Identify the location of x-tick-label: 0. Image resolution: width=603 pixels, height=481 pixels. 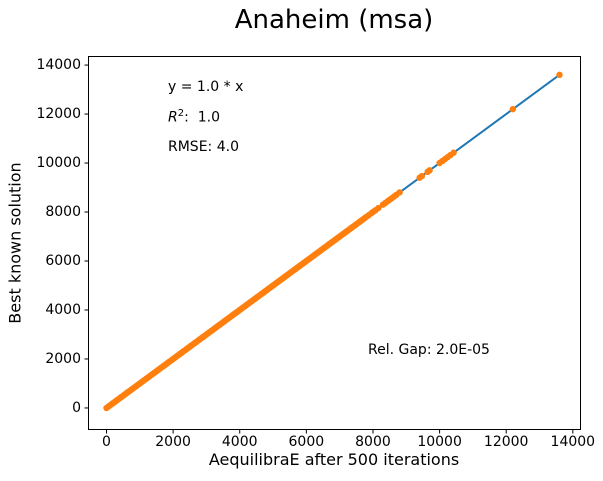
(106, 442).